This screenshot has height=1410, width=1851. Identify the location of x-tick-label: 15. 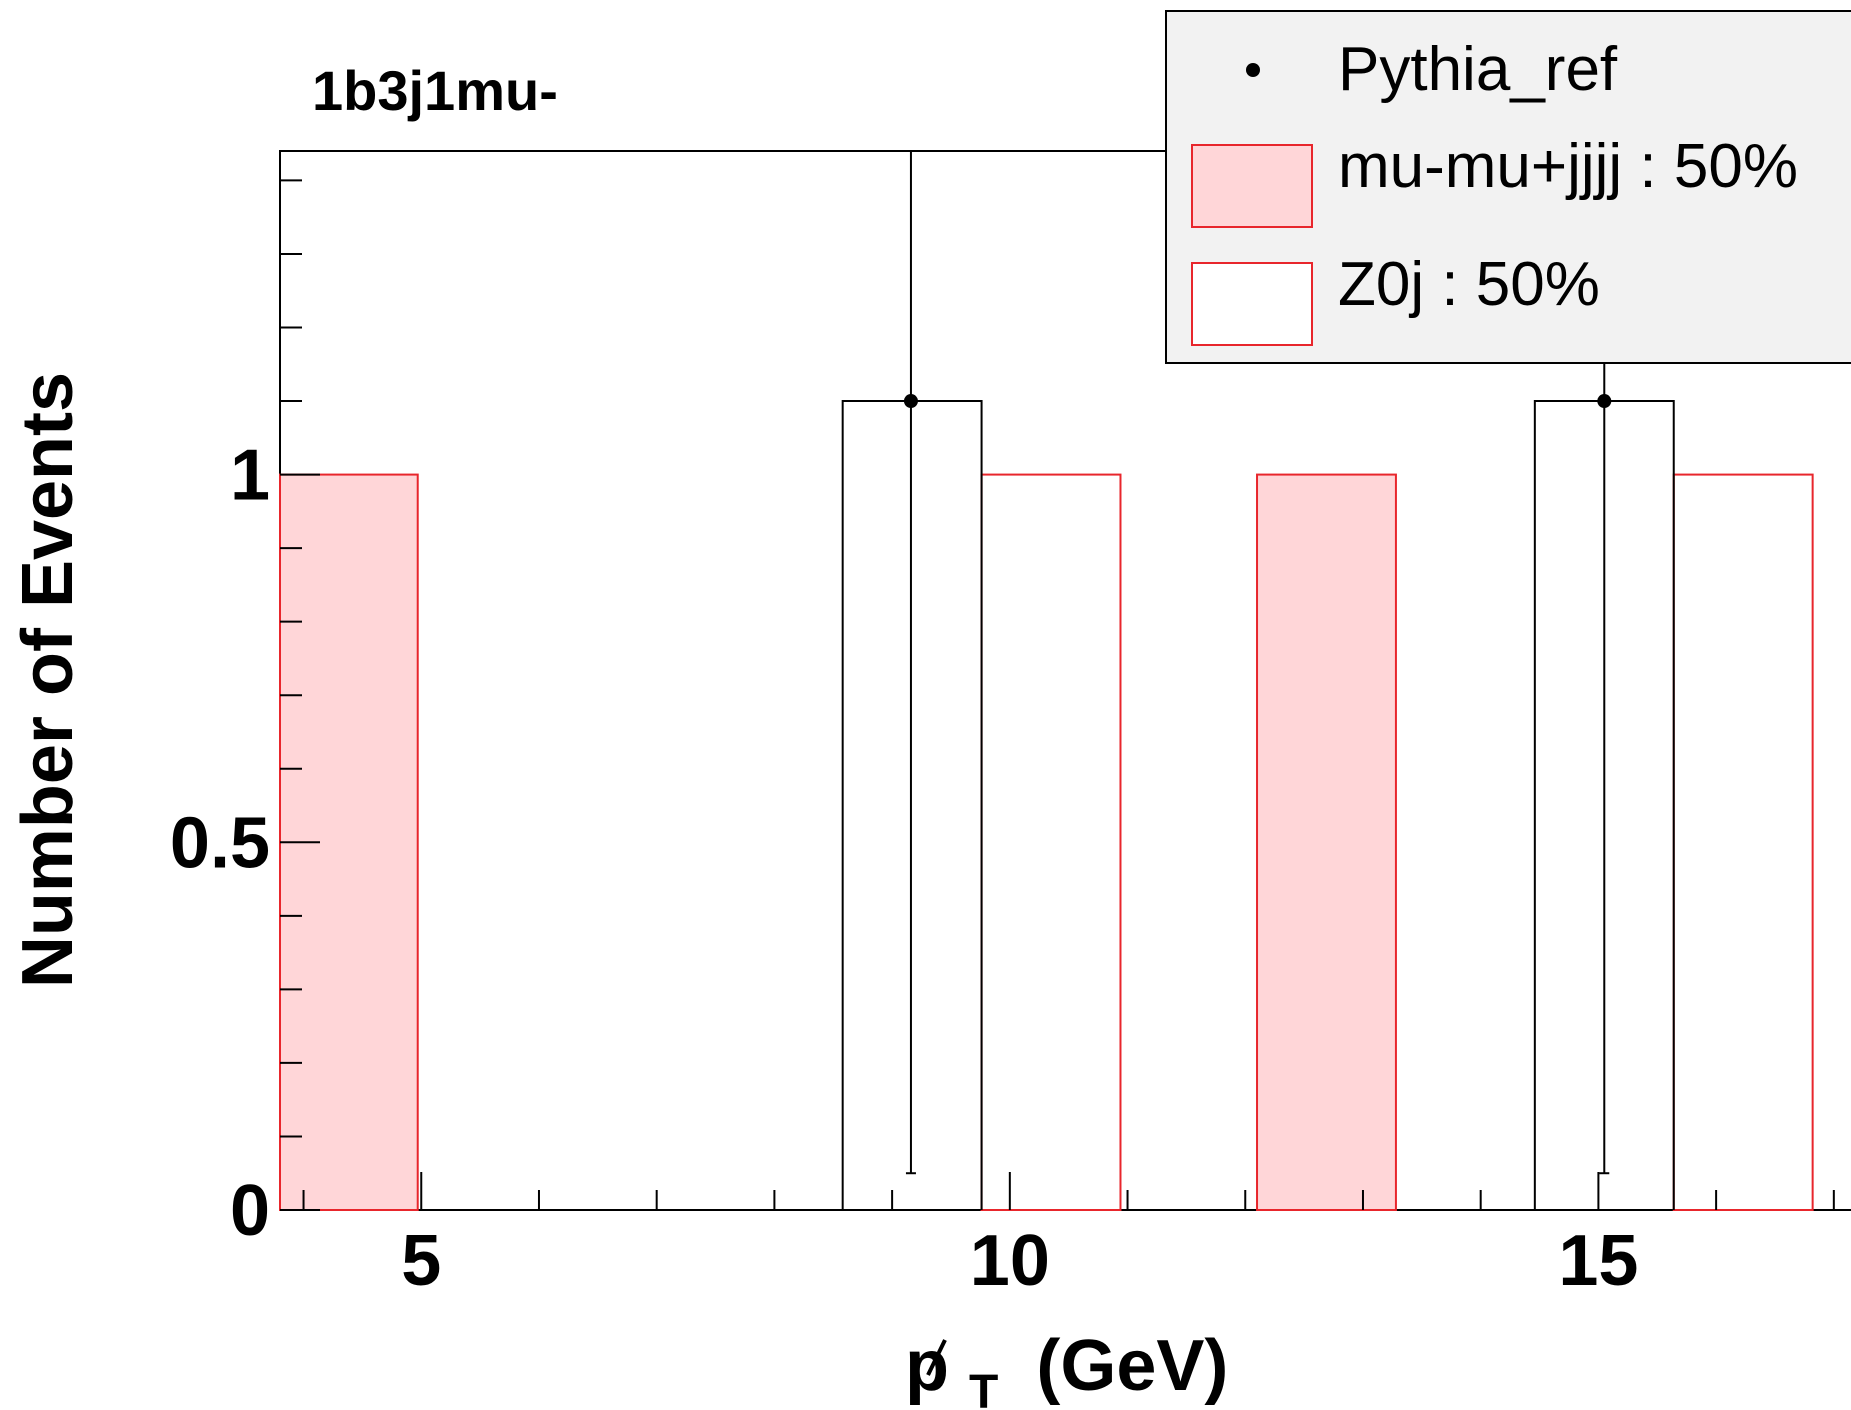
(1598, 1261).